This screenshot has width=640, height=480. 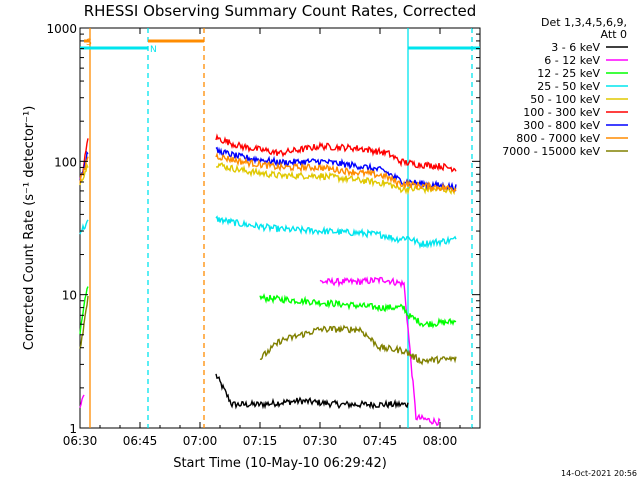 What do you see at coordinates (61, 29) in the screenshot?
I see `y-tick-label-3: 1000` at bounding box center [61, 29].